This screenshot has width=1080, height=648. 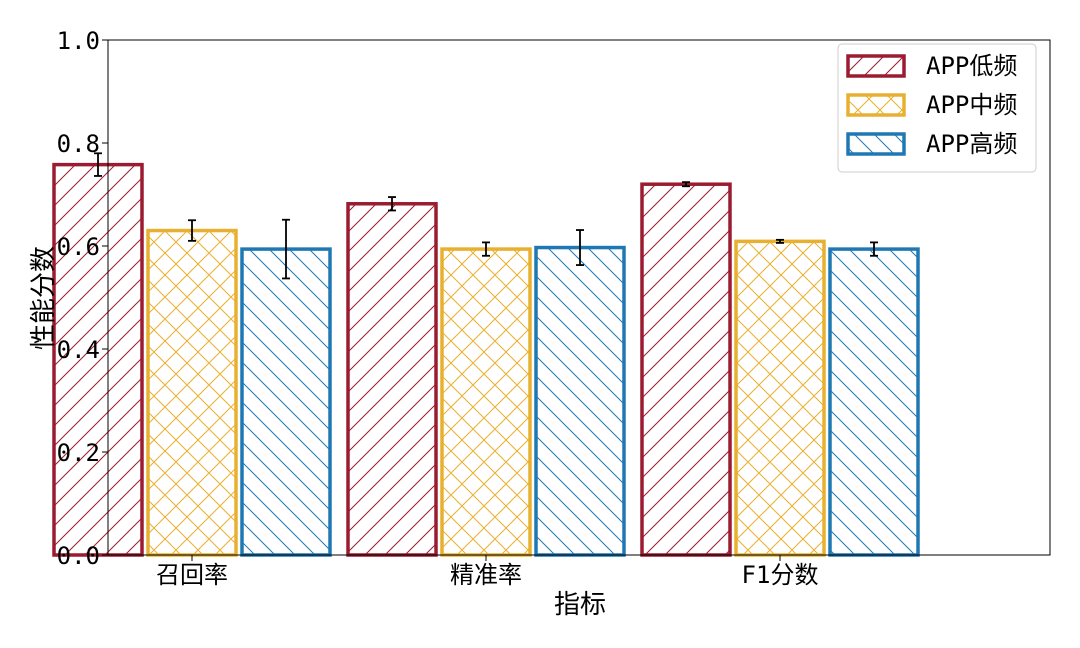 What do you see at coordinates (78, 350) in the screenshot?
I see `y-tick-label: 0.4` at bounding box center [78, 350].